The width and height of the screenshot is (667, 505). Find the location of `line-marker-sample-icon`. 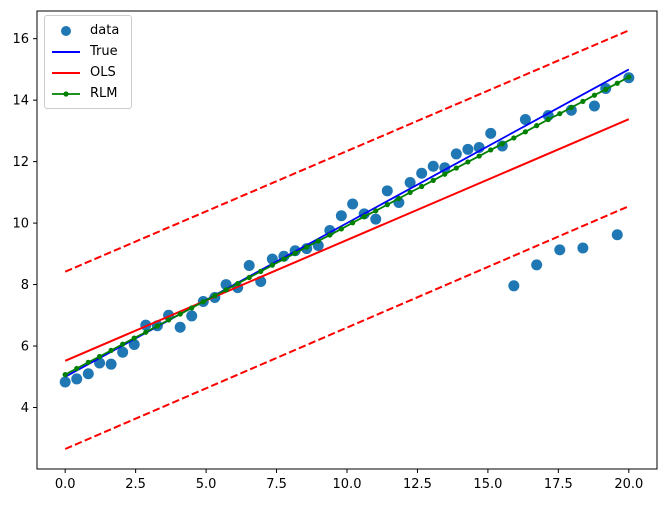

line-marker-sample-icon is located at coordinates (66, 93).